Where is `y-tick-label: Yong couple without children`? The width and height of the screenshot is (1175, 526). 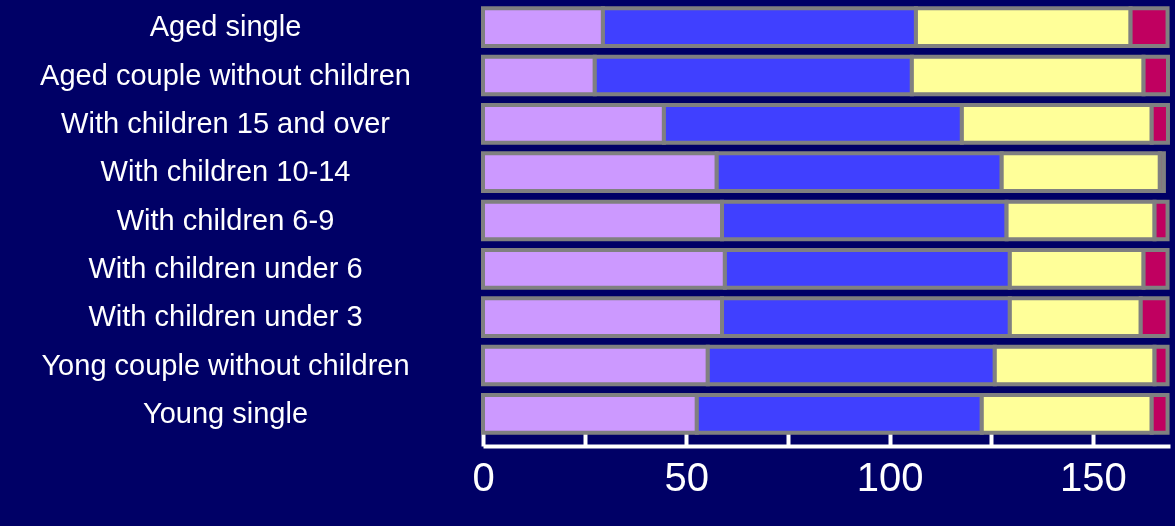 y-tick-label: Yong couple without children is located at coordinates (225, 364).